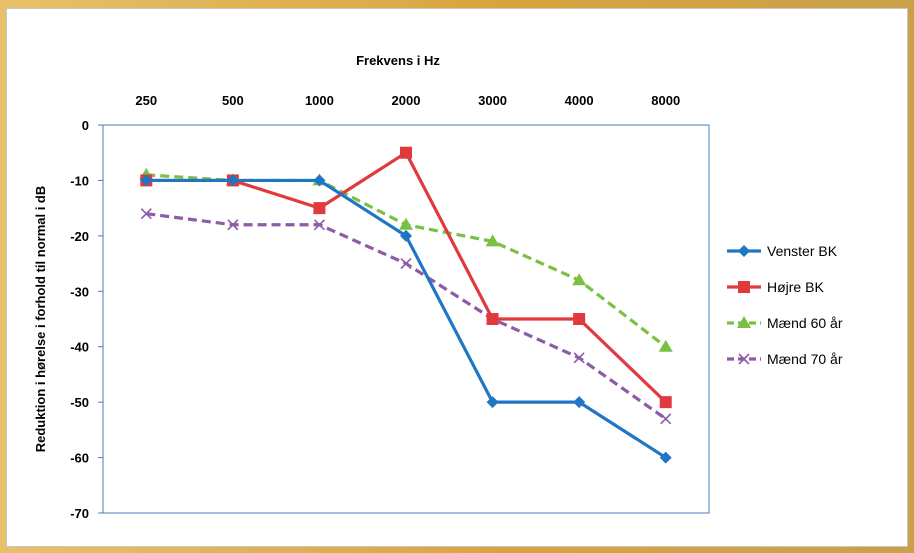  What do you see at coordinates (319, 100) in the screenshot?
I see `x-tick-label: 1000` at bounding box center [319, 100].